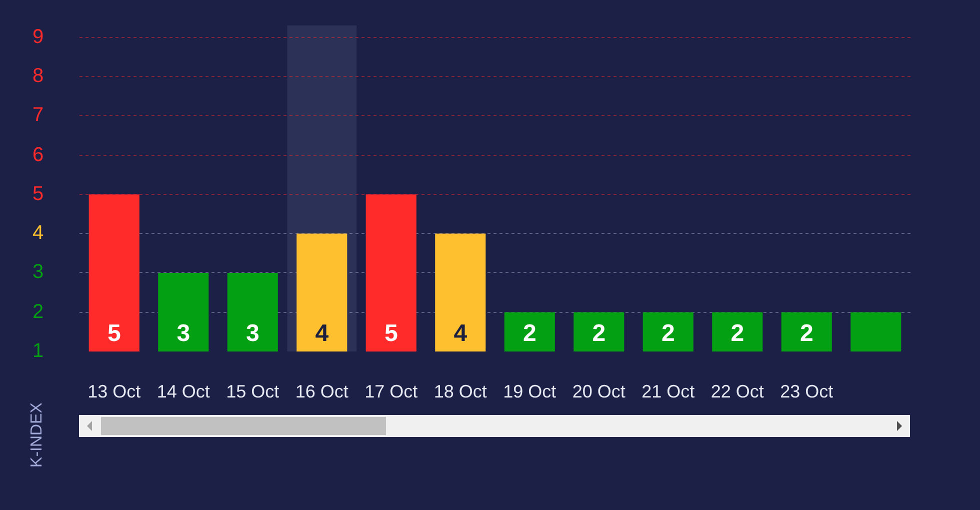 The image size is (980, 510). I want to click on y-tick-label: 3, so click(38, 272).